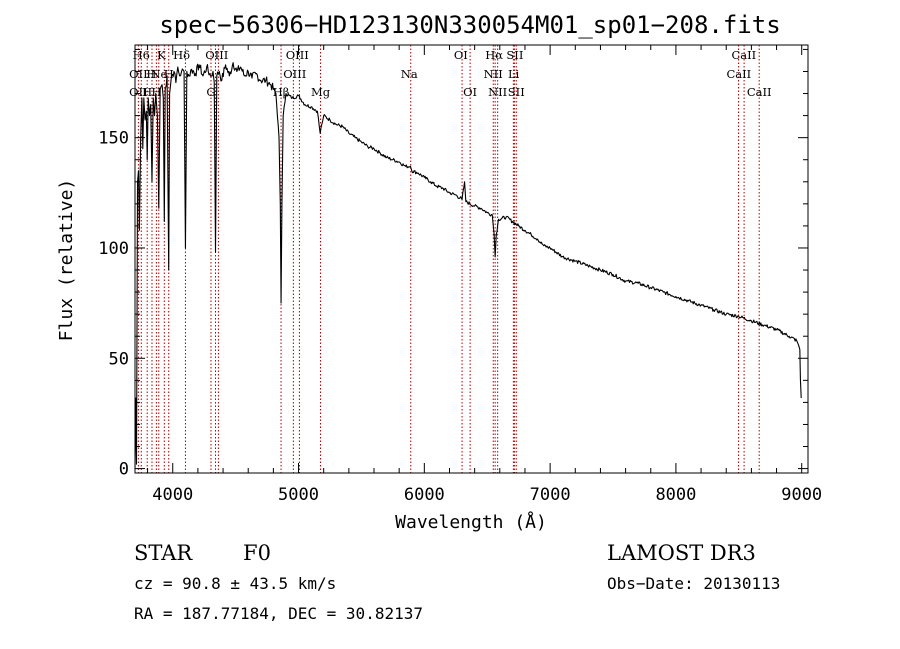 This screenshot has height=649, width=900. Describe the element at coordinates (151, 74) in the screenshot. I see `line-label-10: H` at that location.